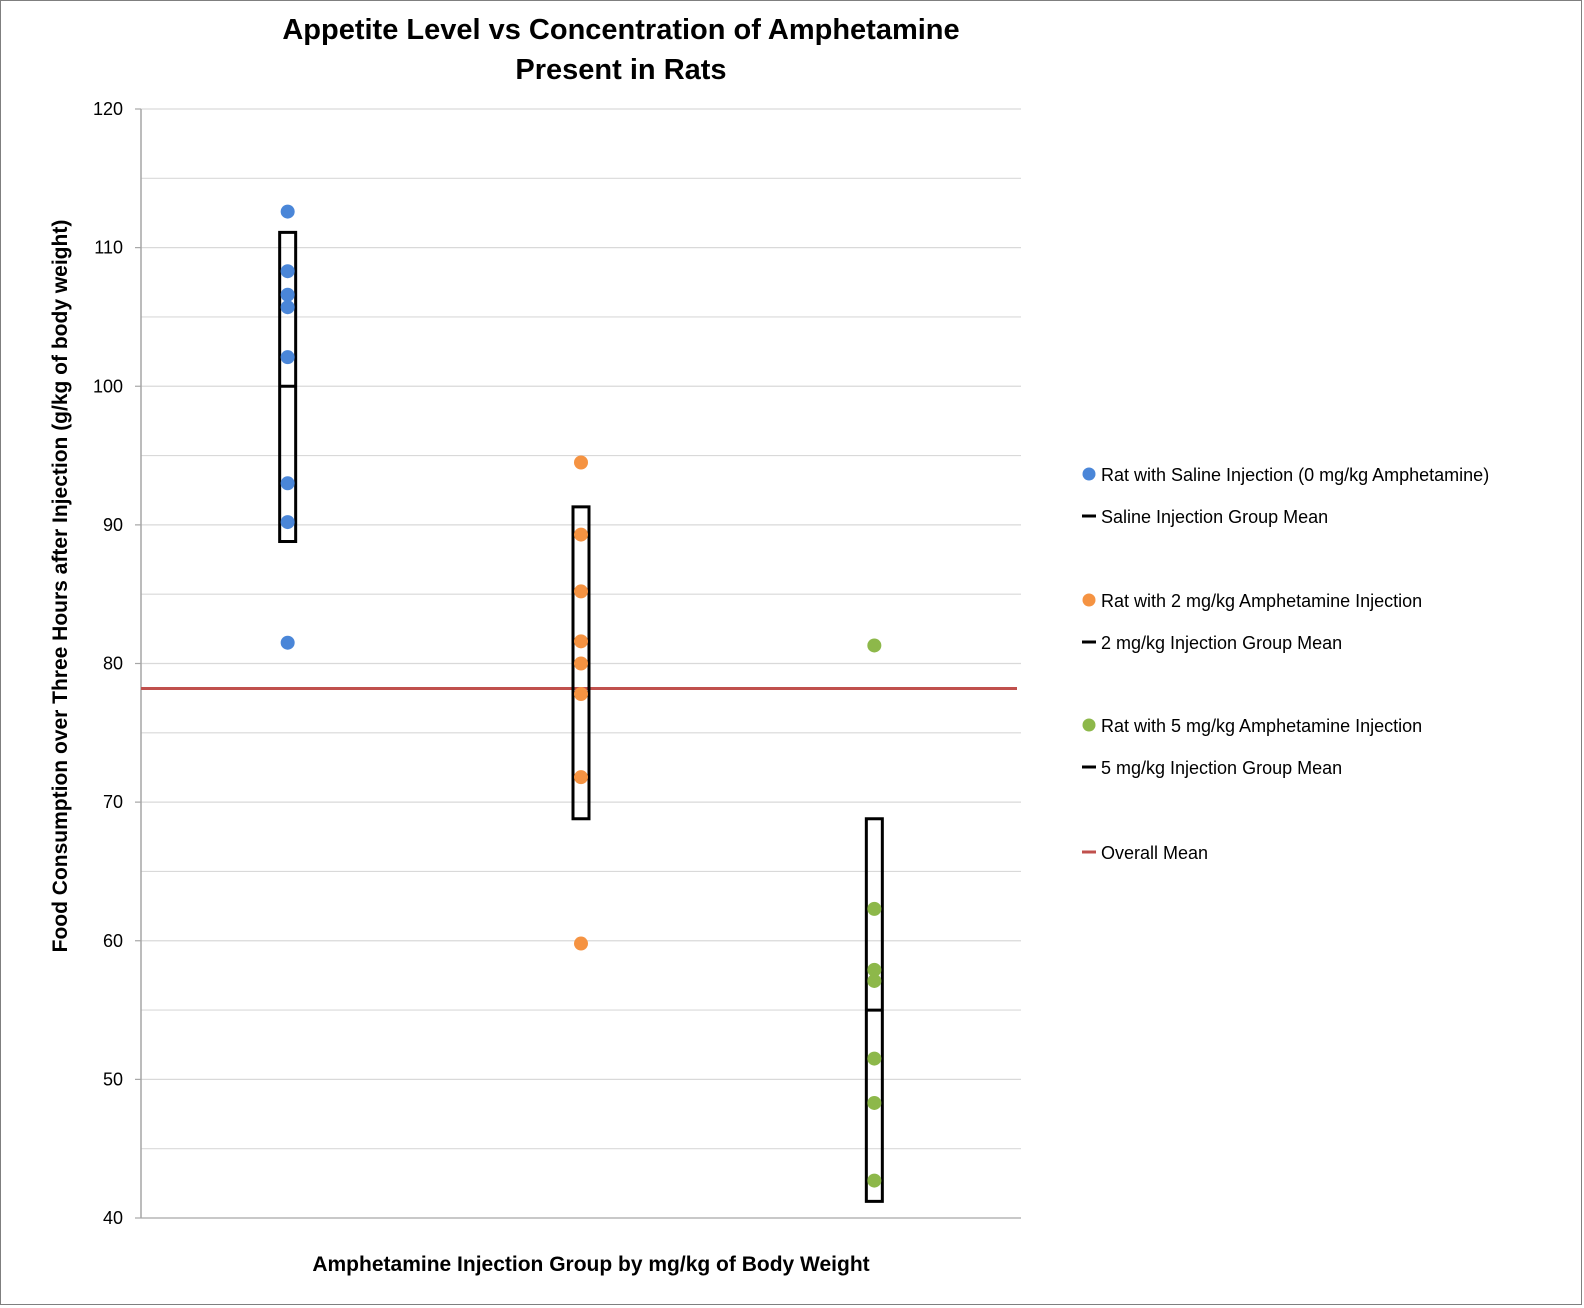 This screenshot has height=1308, width=1584. What do you see at coordinates (1261, 601) in the screenshot?
I see `legend-label: Rat with 2 mg/kg Amphetamine Injection` at bounding box center [1261, 601].